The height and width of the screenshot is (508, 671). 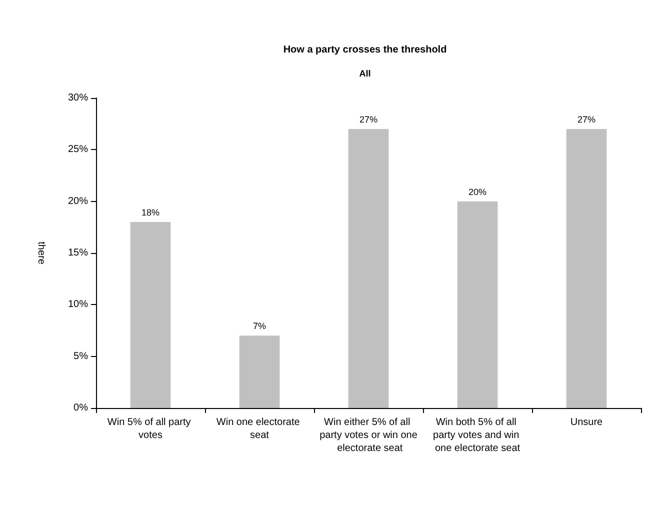 What do you see at coordinates (78, 98) in the screenshot?
I see `y-tick-label: 30%` at bounding box center [78, 98].